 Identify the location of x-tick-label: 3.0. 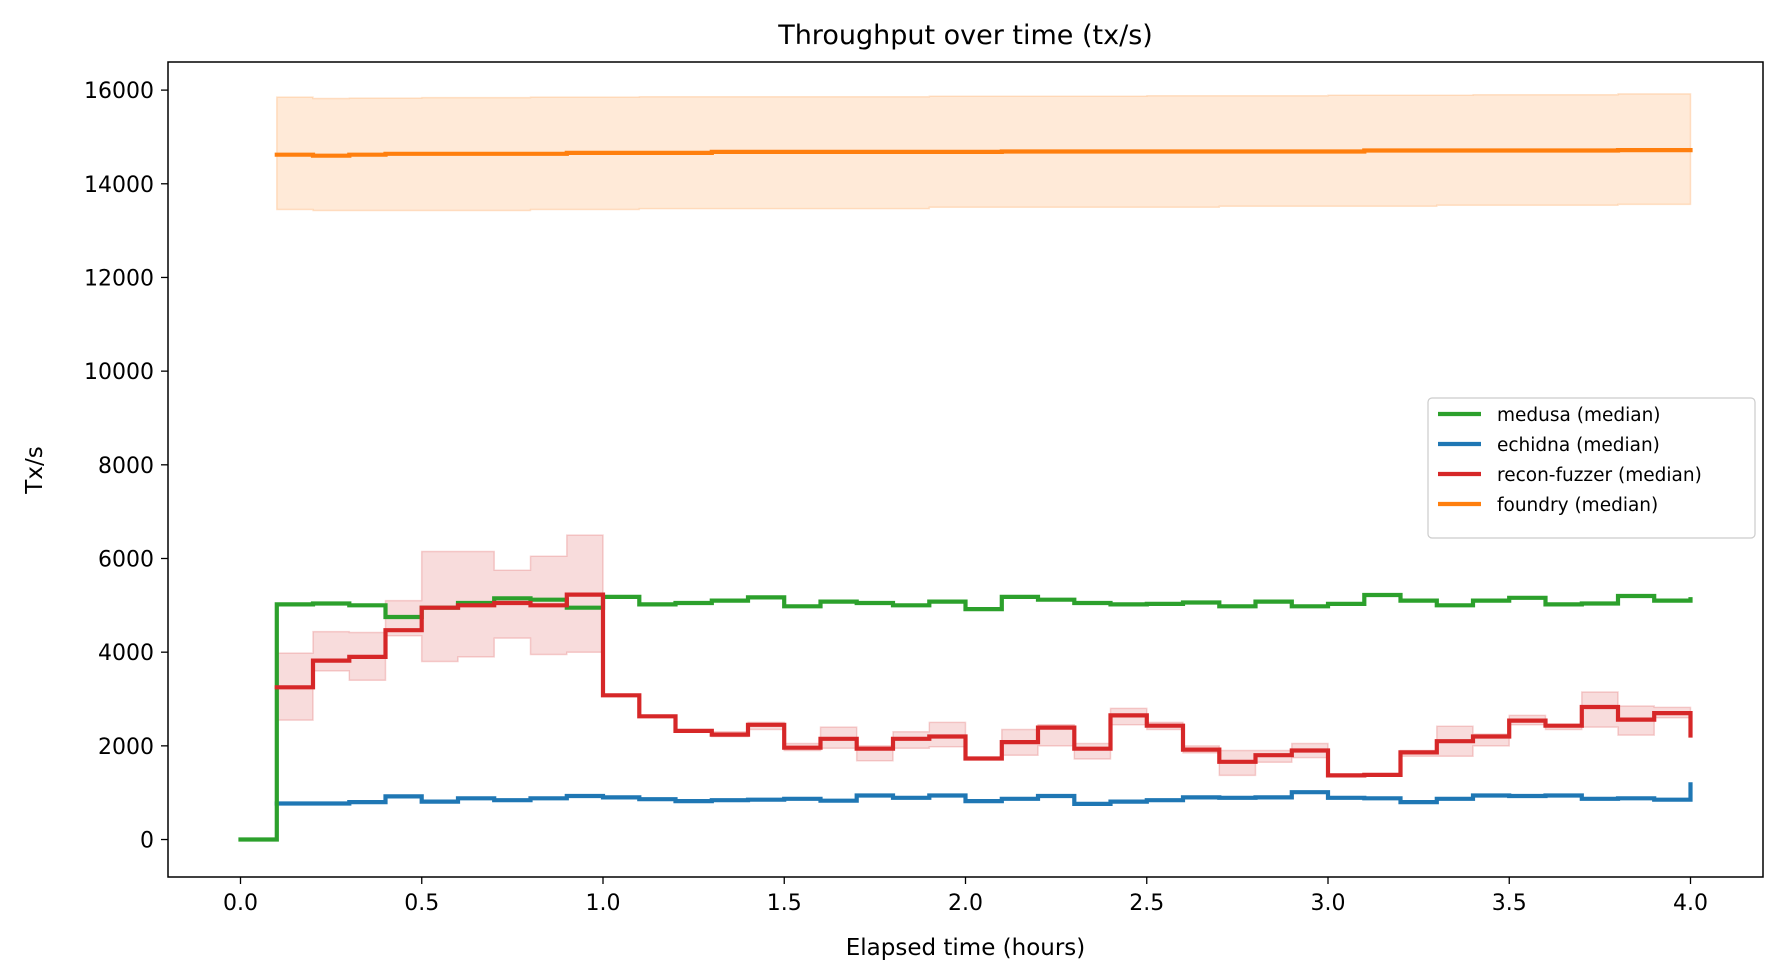
(1328, 903).